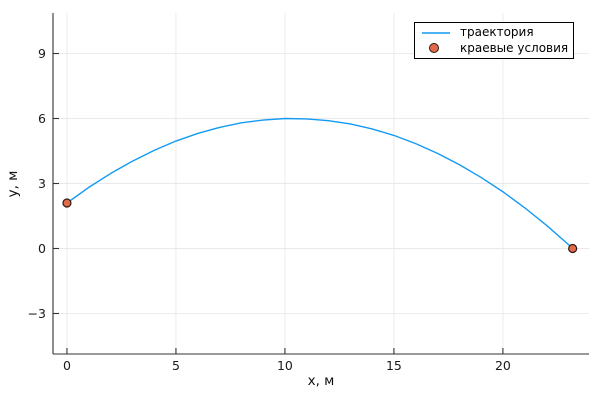 Image resolution: width=600 pixels, height=400 pixels. What do you see at coordinates (321, 381) in the screenshot?
I see `x-axis-label: x, м` at bounding box center [321, 381].